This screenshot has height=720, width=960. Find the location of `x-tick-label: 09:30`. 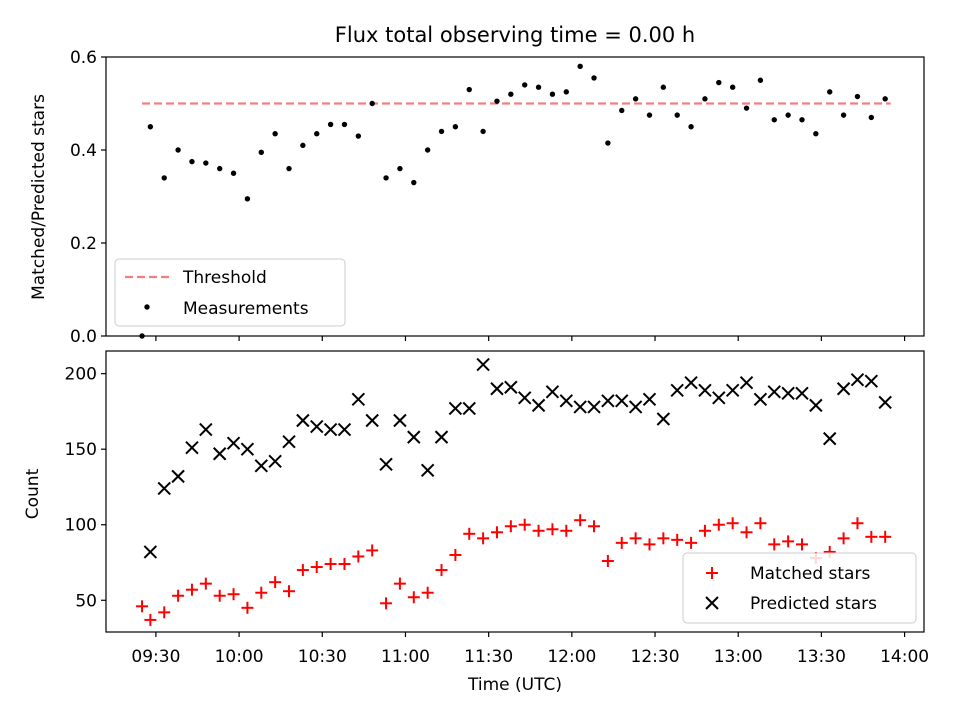

x-tick-label: 09:30 is located at coordinates (155, 657).